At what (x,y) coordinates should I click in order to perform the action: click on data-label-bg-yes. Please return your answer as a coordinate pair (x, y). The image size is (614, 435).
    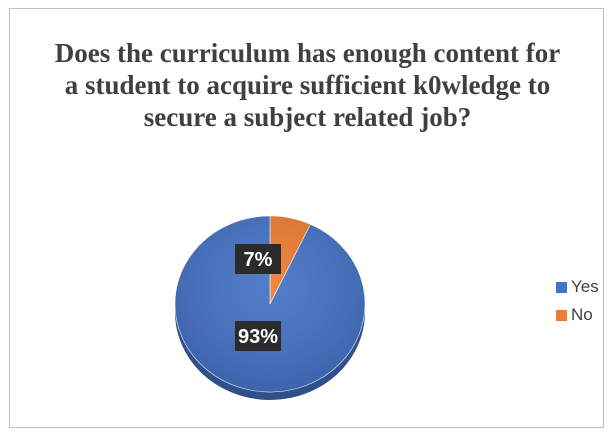
    Looking at the image, I should click on (258, 336).